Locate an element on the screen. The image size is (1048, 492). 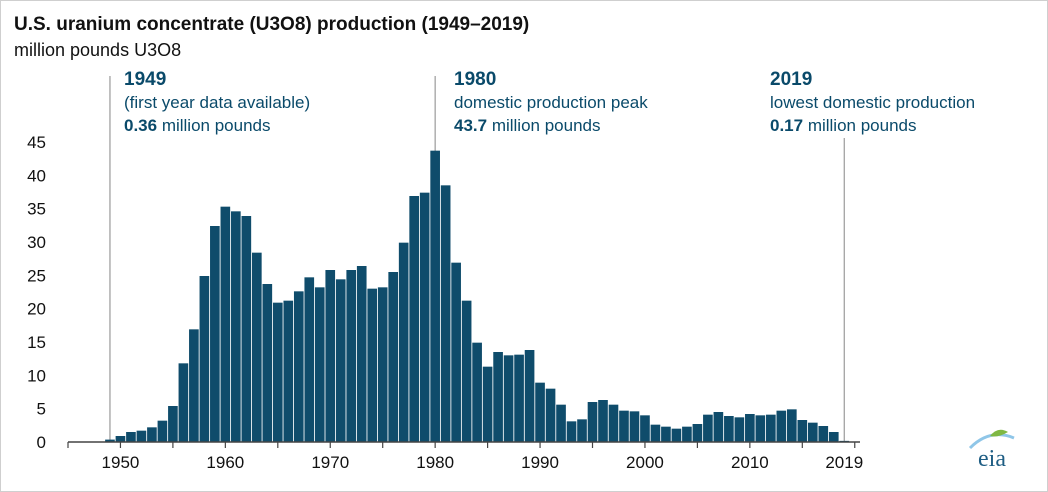
x-tick-label: 1970 is located at coordinates (330, 462).